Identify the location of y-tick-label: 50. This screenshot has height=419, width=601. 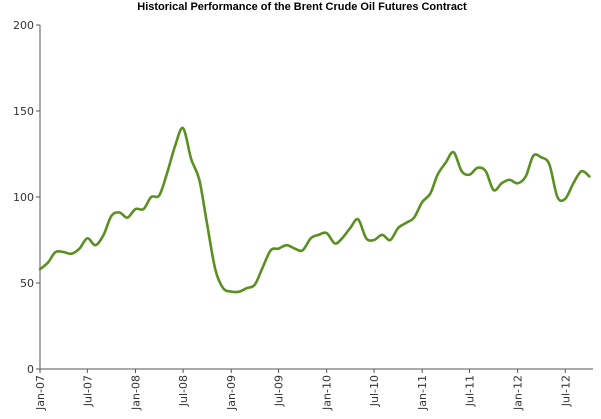
(27, 283).